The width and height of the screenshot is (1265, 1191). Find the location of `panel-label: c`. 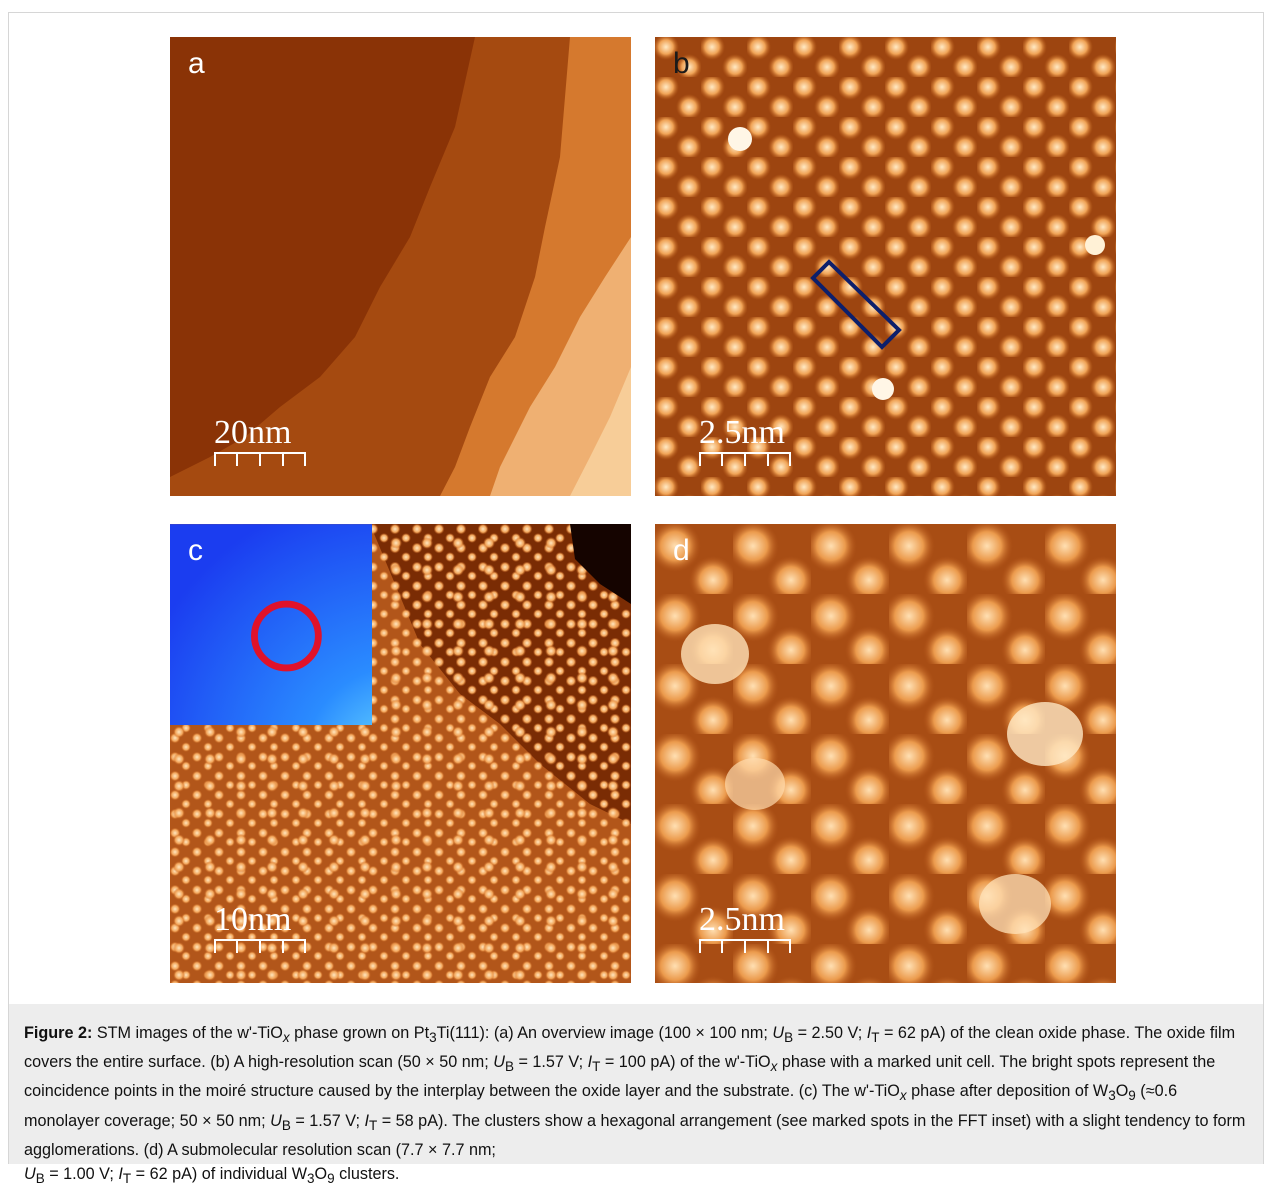

panel-label: c is located at coordinates (195, 550).